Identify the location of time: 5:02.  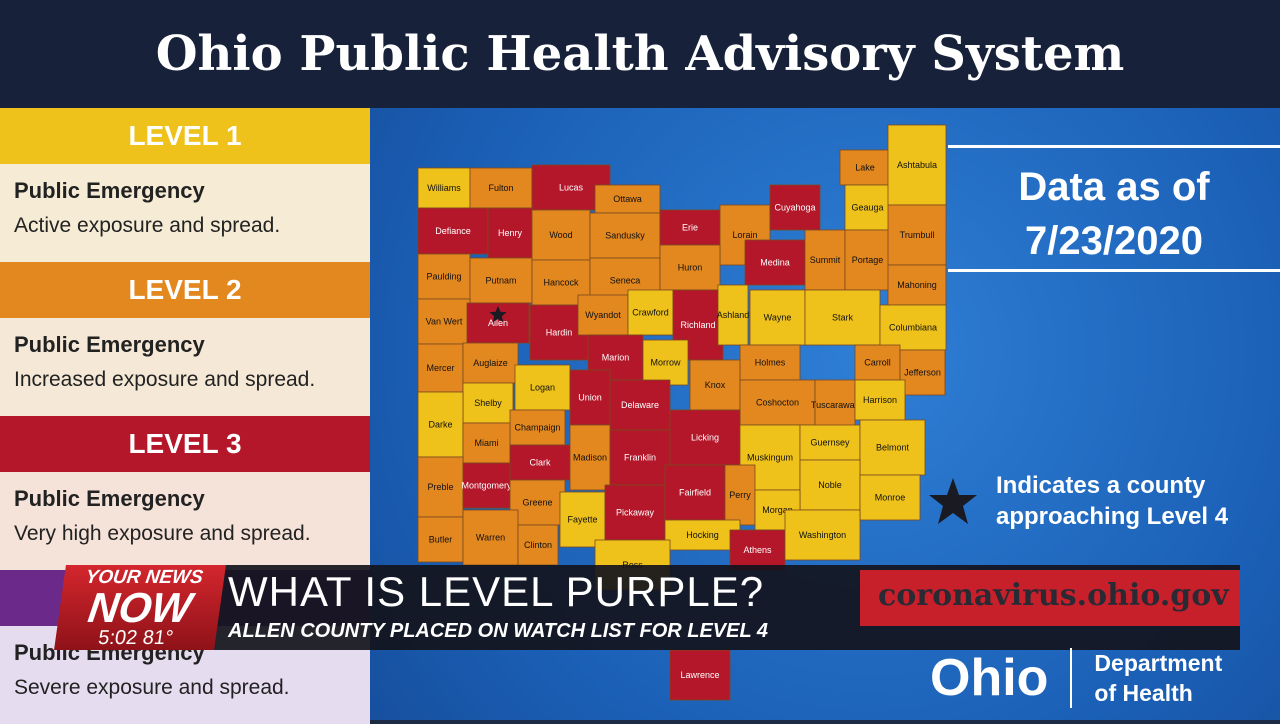
(117, 638).